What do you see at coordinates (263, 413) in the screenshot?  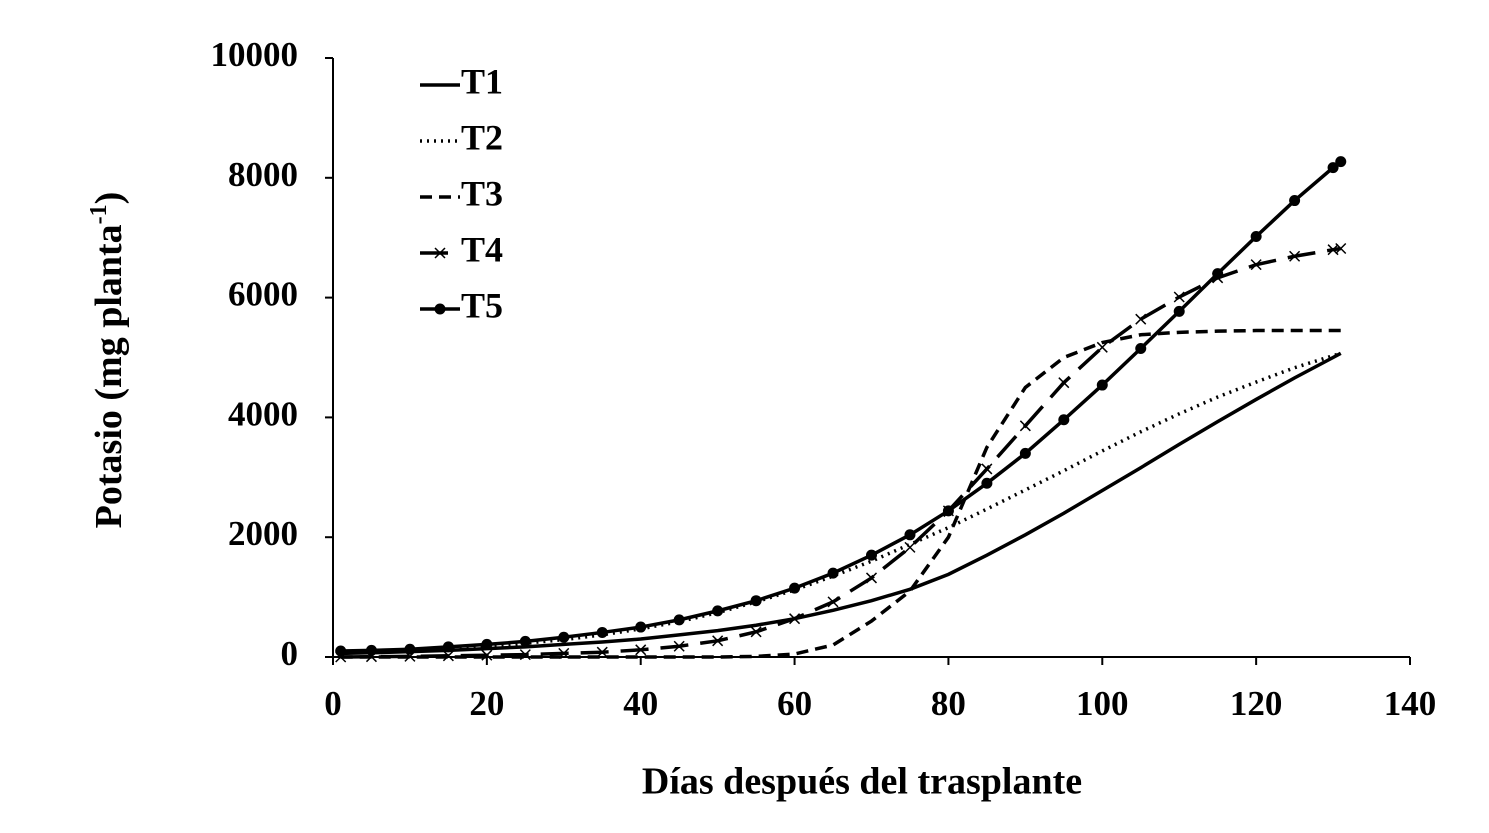 I see `y-tick-label: 4000` at bounding box center [263, 413].